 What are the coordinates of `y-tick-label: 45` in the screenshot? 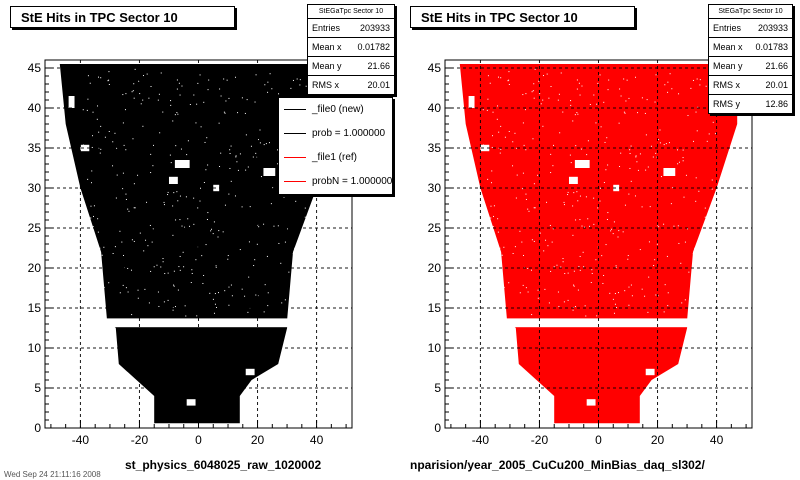 It's located at (435, 68).